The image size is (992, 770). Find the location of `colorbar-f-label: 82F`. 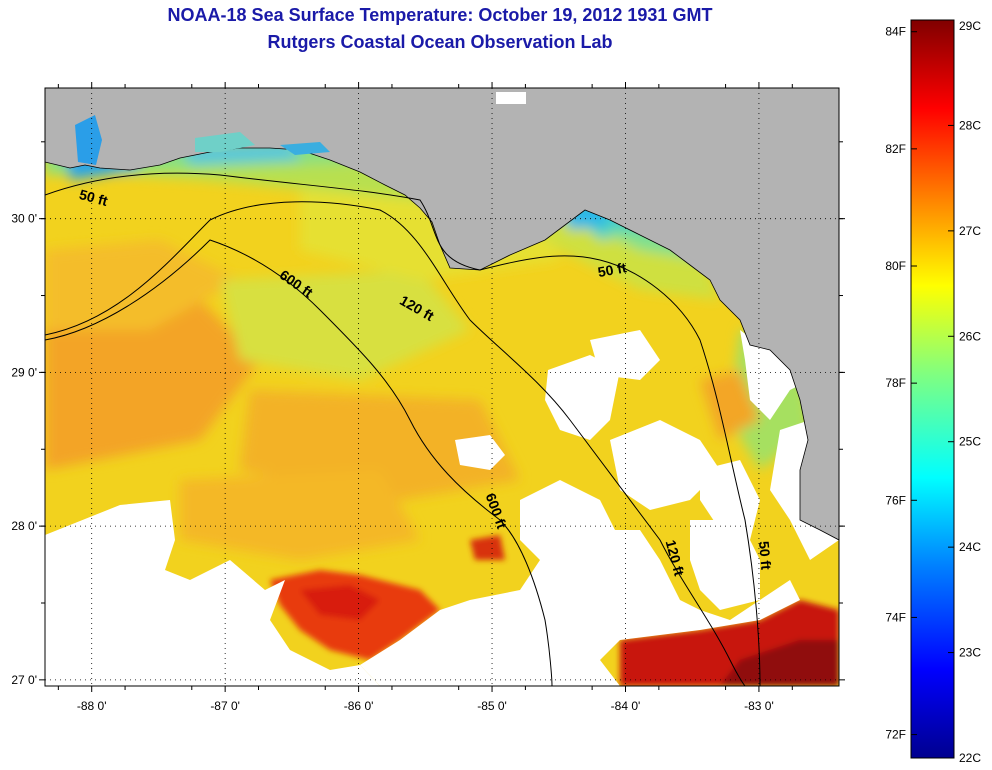

colorbar-f-label: 82F is located at coordinates (895, 149).